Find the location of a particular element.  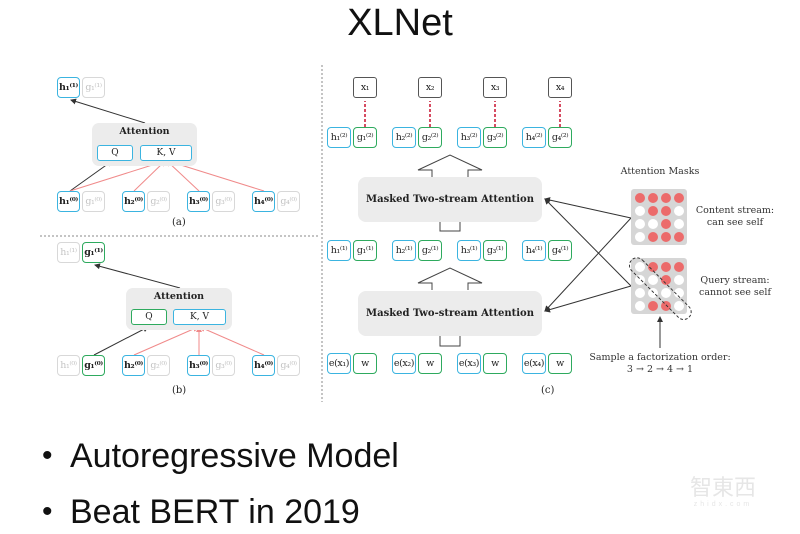

ex-token: e(x₁) is located at coordinates (339, 363).